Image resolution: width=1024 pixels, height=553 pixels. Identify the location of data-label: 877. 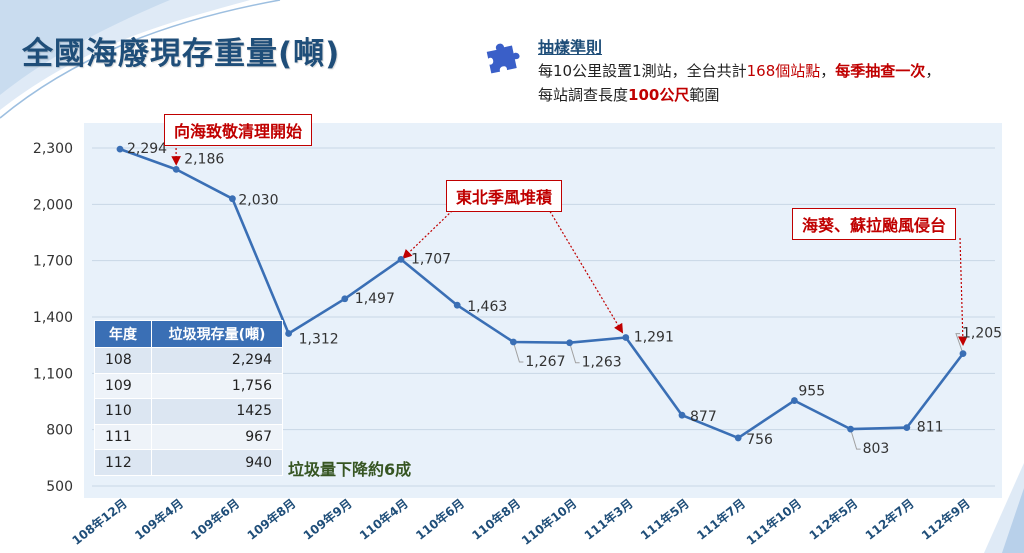
(703, 417).